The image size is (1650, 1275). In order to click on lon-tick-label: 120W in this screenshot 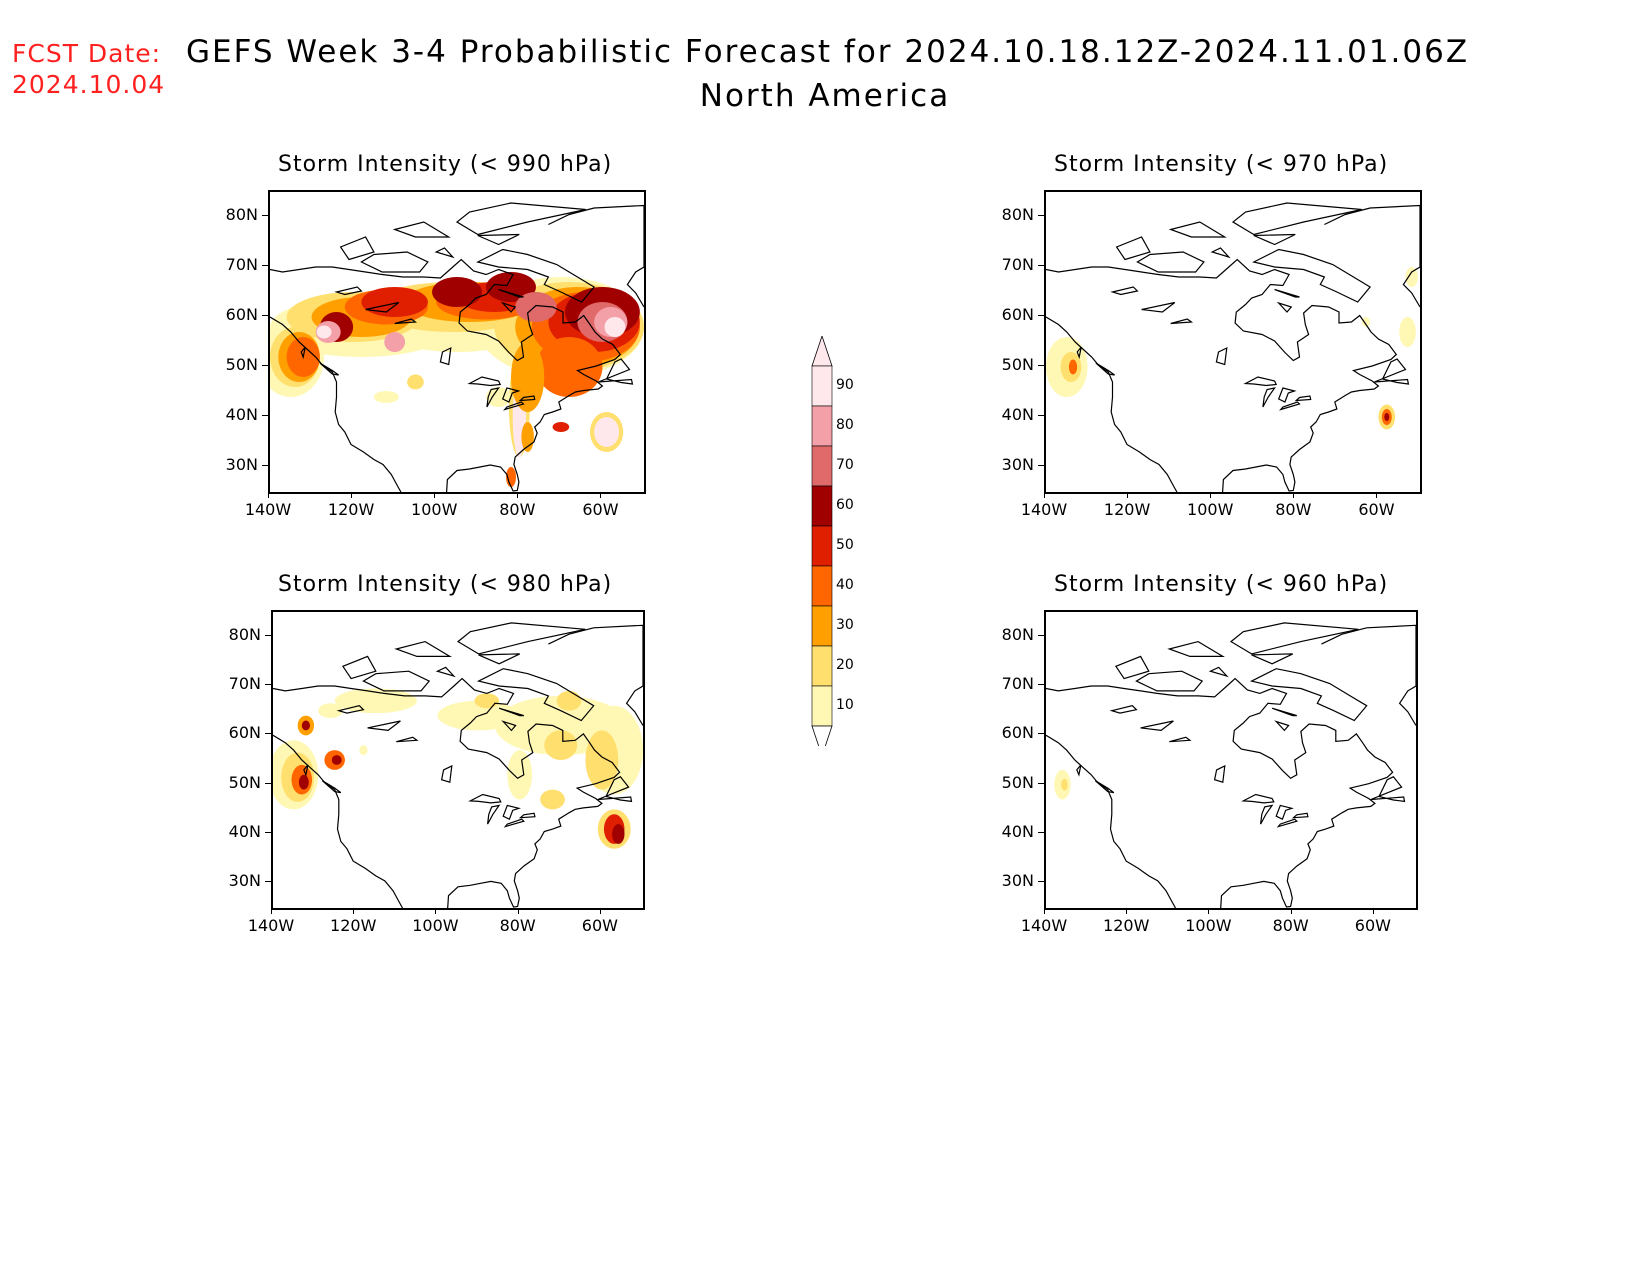, I will do `click(1126, 925)`.